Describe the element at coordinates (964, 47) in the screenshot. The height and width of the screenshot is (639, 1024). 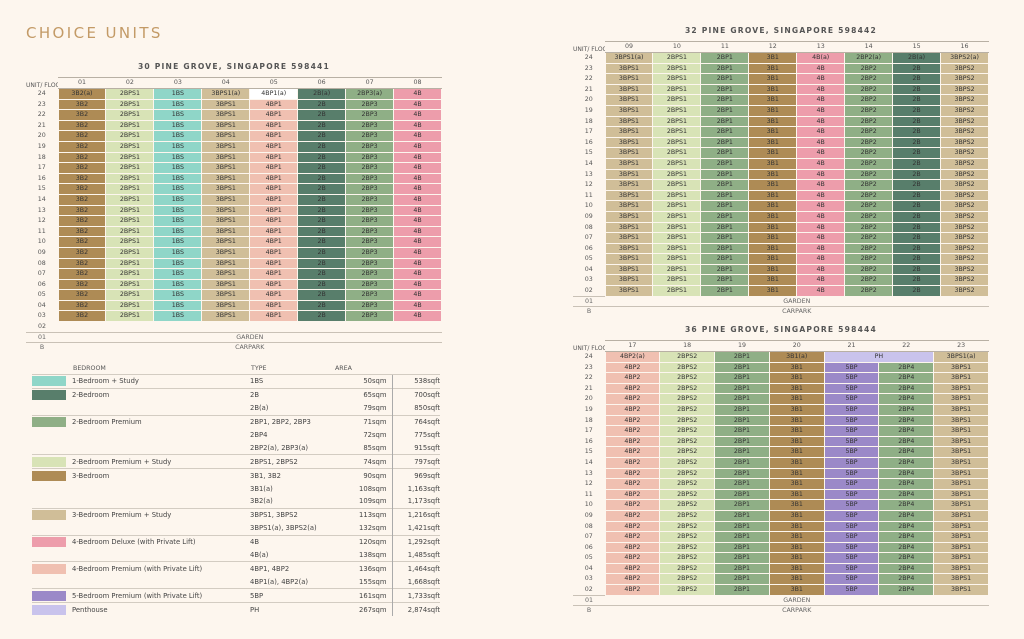
I see `unit-header: 16` at that location.